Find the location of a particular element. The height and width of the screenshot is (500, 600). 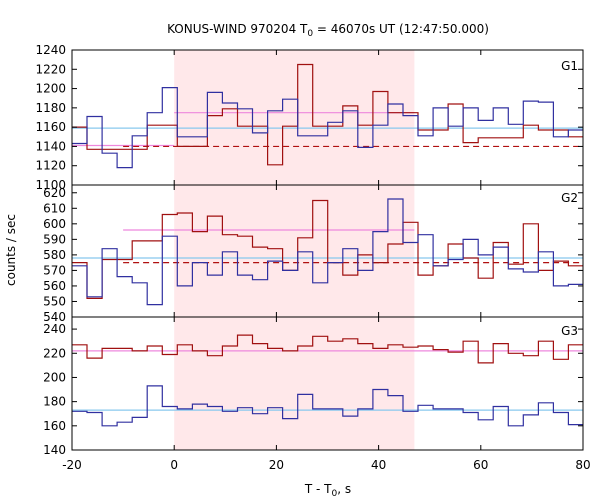

panel-label-g3: G3 is located at coordinates (569, 331).